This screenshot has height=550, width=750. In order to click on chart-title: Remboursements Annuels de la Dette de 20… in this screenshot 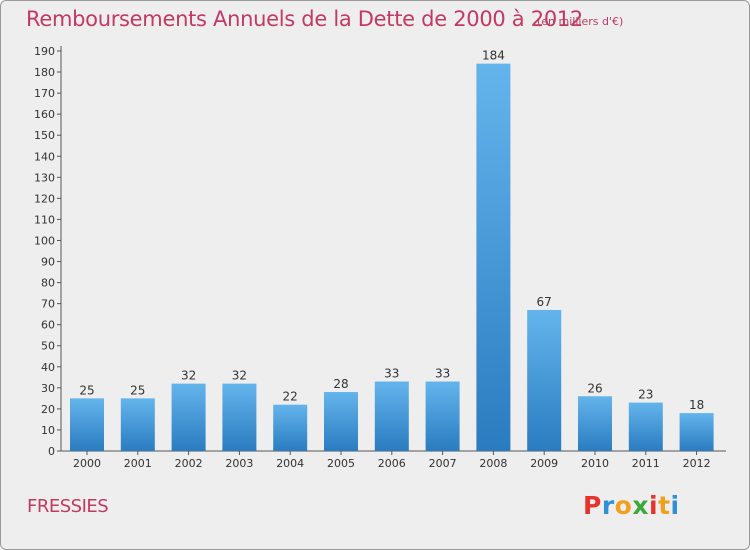, I will do `click(304, 19)`.